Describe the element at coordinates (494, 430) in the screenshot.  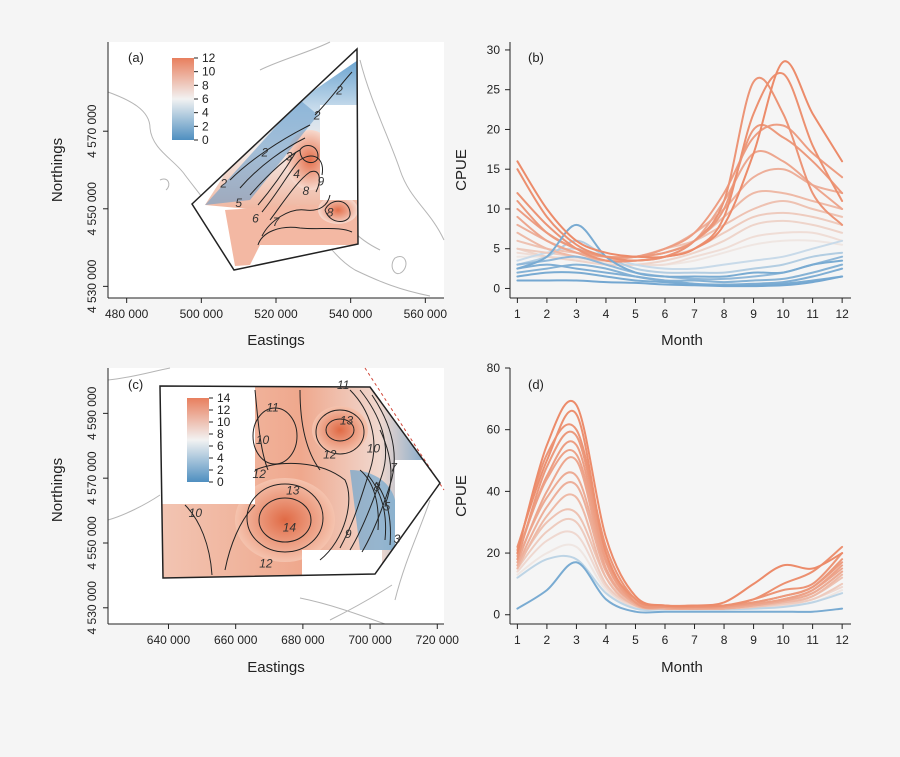
I see `y-tick-label: 60` at that location.